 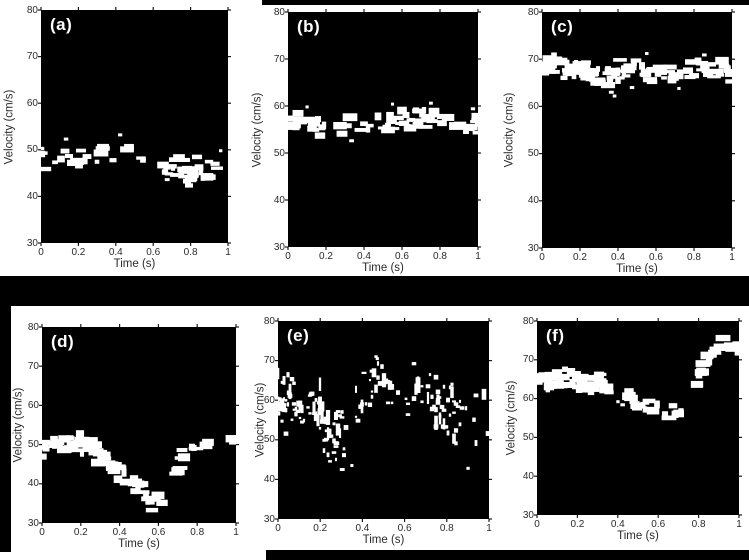 What do you see at coordinates (507, 555) in the screenshot?
I see `bottom-black-bar` at bounding box center [507, 555].